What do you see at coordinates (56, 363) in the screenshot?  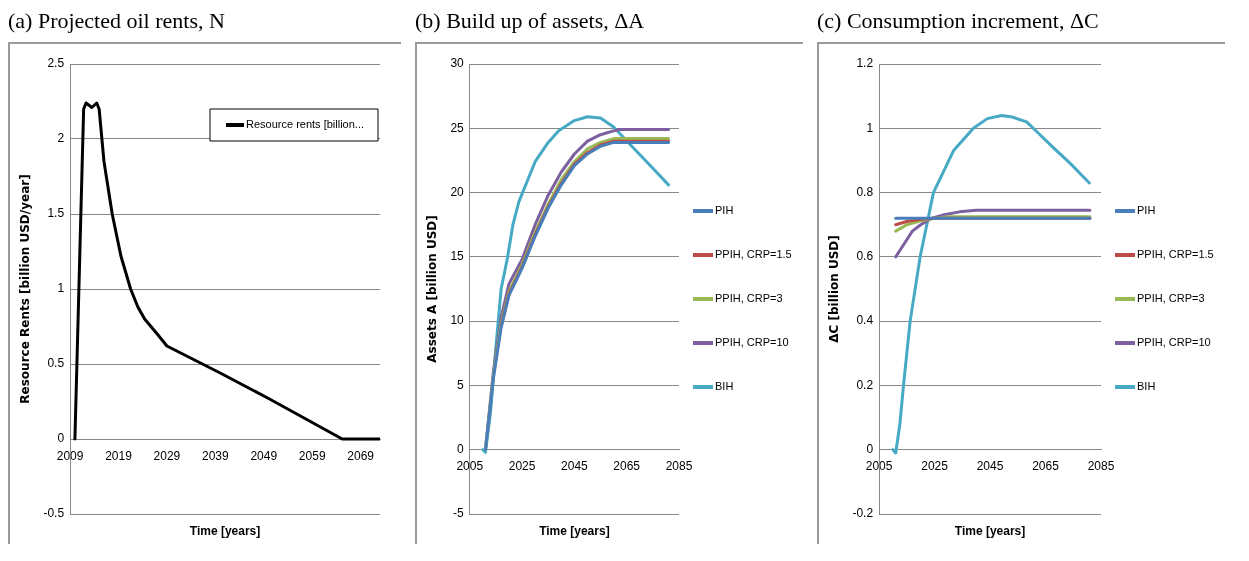 I see `y-tick-label: 0.5` at bounding box center [56, 363].